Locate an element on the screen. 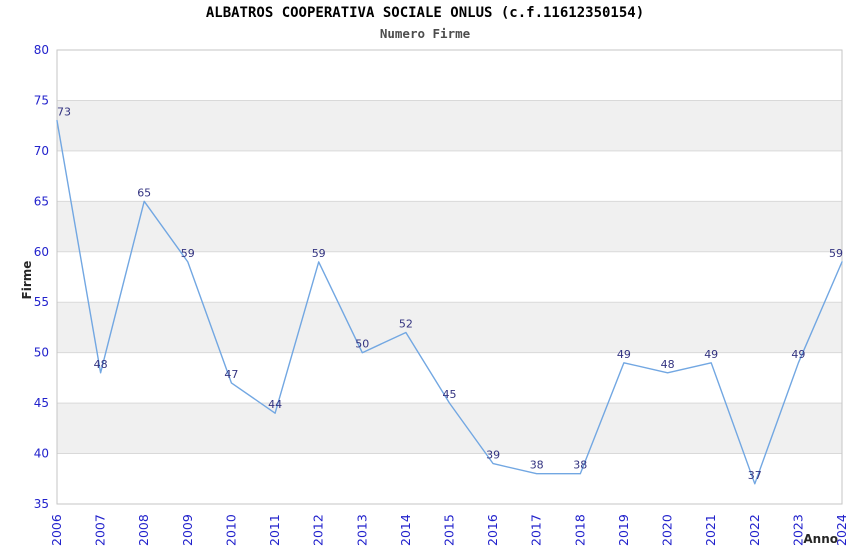 This screenshot has width=850, height=550. data-point-label: 39 is located at coordinates (493, 455).